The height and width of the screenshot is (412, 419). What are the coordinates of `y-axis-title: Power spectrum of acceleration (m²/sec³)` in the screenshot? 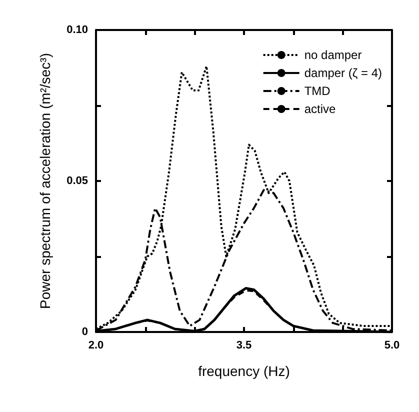 It's located at (45, 181).